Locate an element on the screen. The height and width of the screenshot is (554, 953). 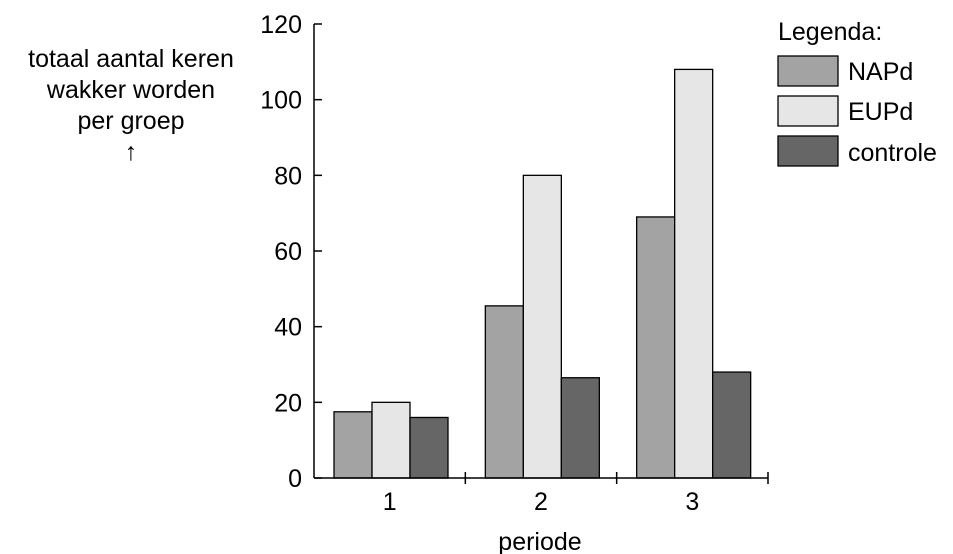
y-tick-label-100: 100 is located at coordinates (281, 101).